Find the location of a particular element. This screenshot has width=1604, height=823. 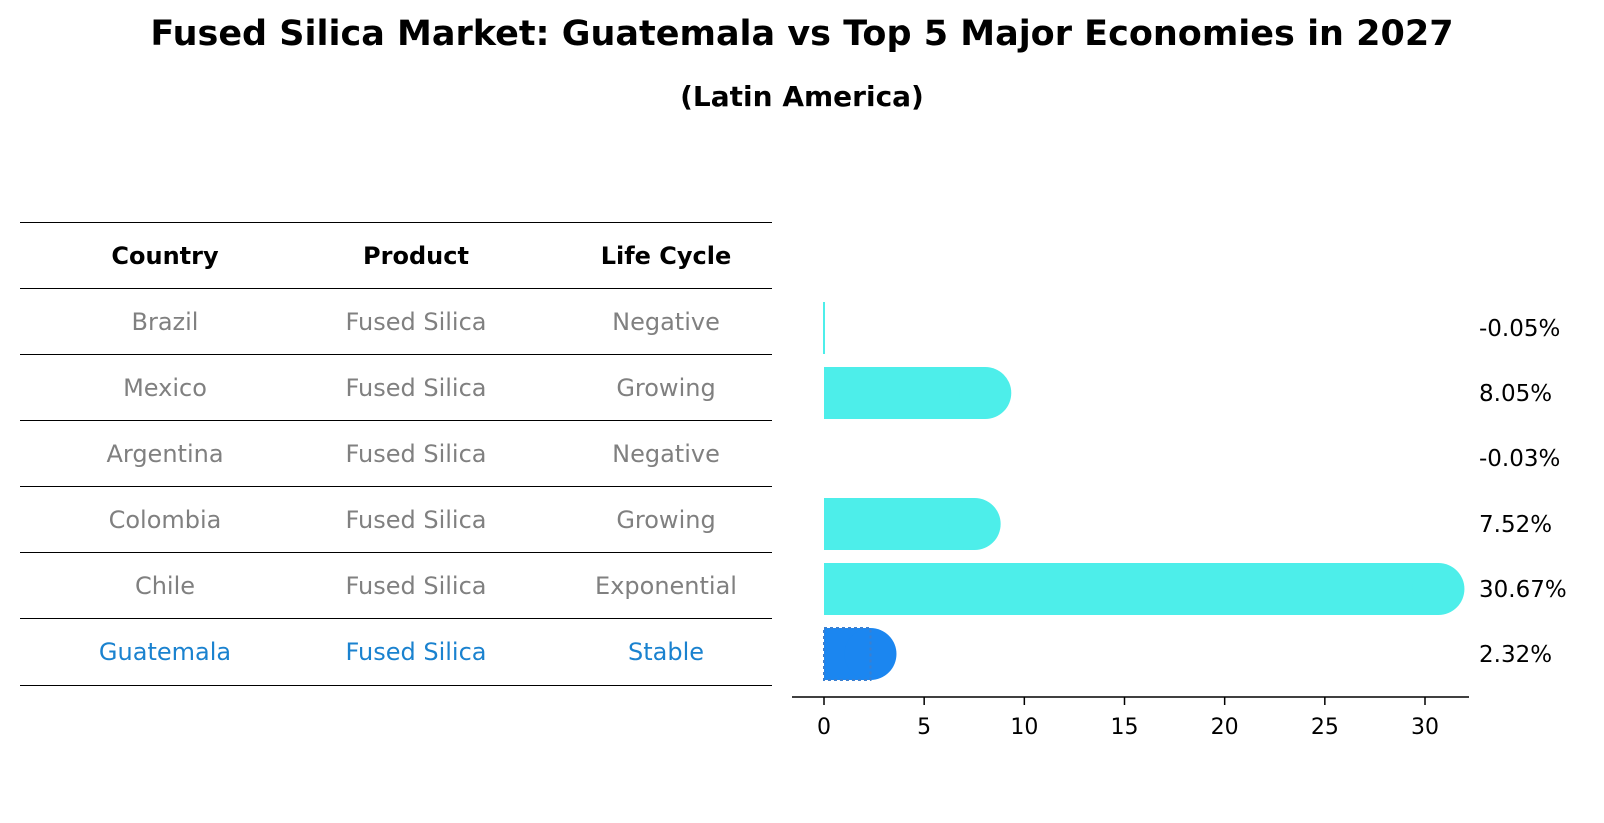

table-row: Mexico Fused Silica Growing is located at coordinates (396, 387).